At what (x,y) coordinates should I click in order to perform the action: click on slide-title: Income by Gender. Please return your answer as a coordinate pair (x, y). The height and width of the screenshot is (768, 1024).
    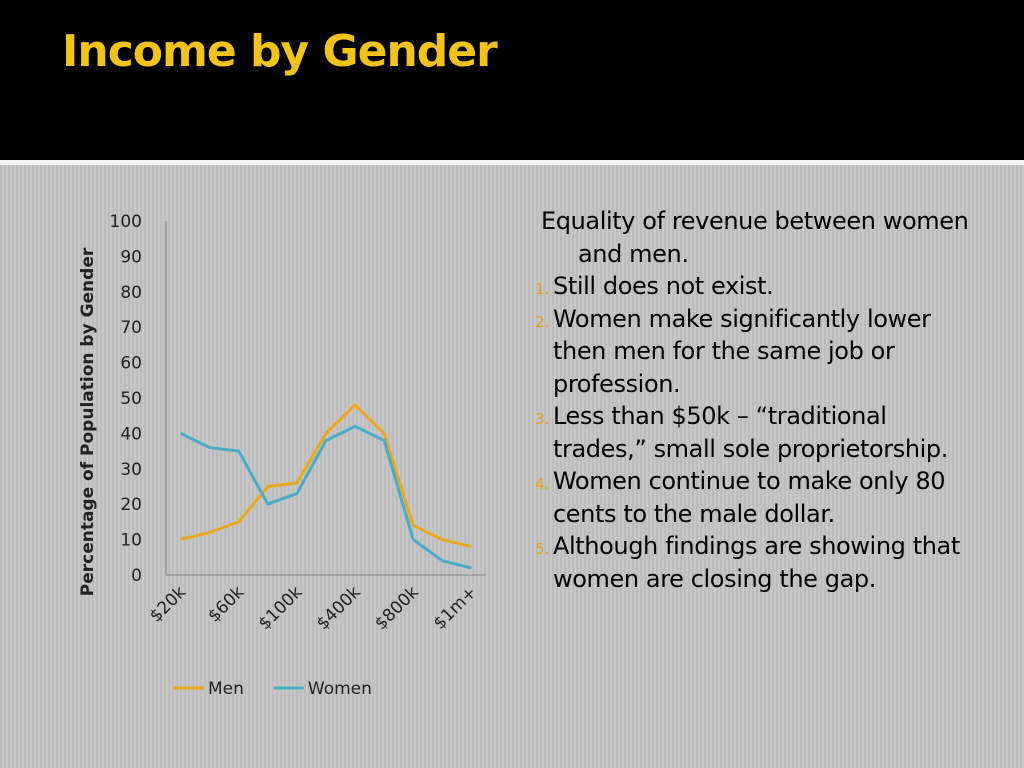
    Looking at the image, I should click on (280, 51).